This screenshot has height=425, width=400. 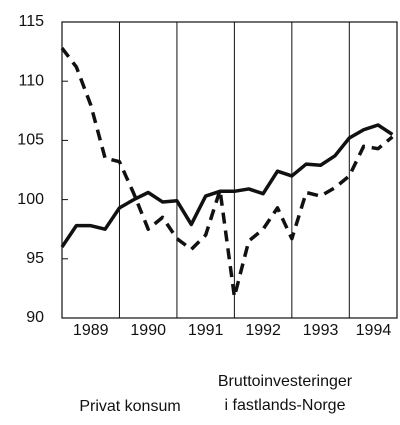 What do you see at coordinates (263, 330) in the screenshot?
I see `x-tick-label: 1992` at bounding box center [263, 330].